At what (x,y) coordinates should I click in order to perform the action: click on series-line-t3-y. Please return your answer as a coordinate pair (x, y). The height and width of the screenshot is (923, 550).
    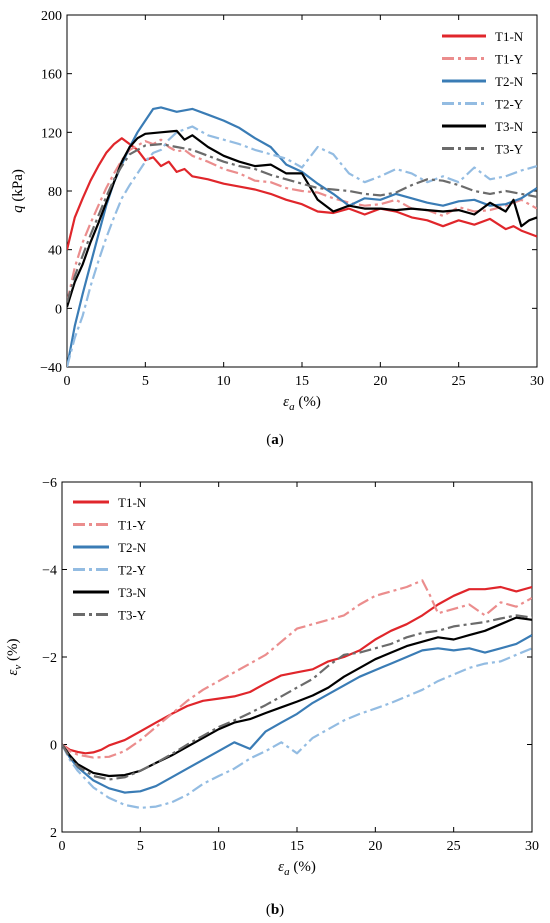
    Looking at the image, I should click on (302, 223).